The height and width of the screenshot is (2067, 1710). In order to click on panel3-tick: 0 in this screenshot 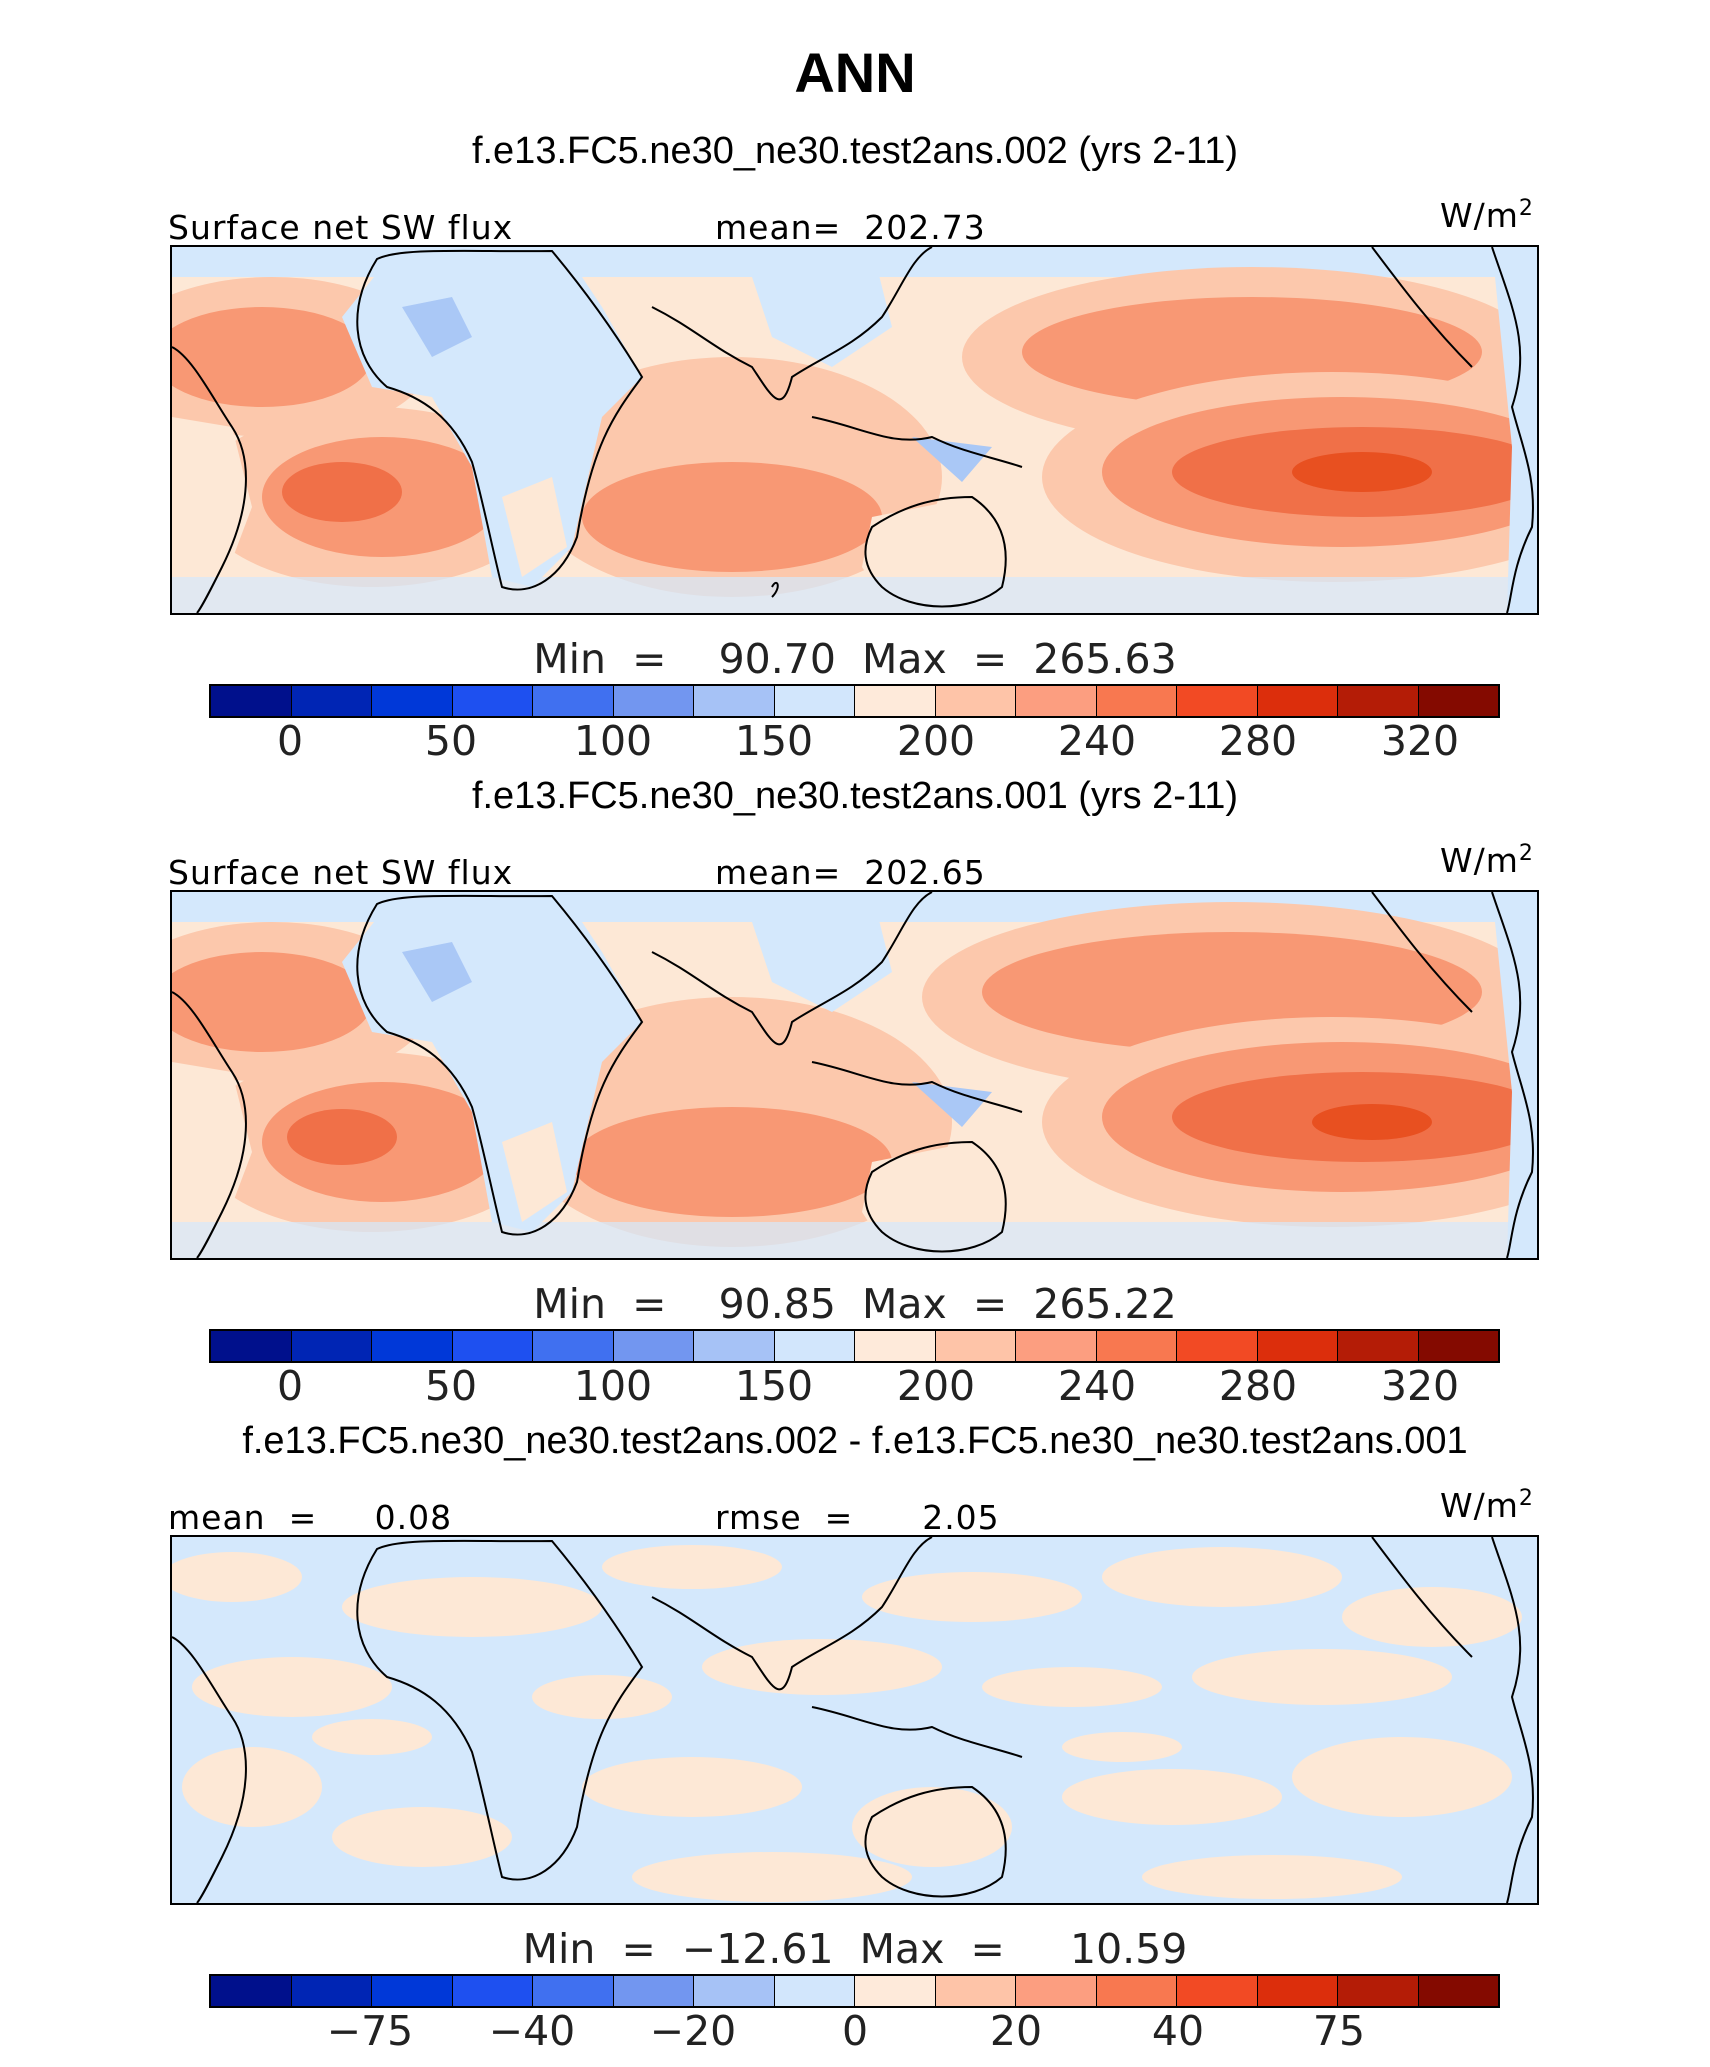, I will do `click(855, 2031)`.